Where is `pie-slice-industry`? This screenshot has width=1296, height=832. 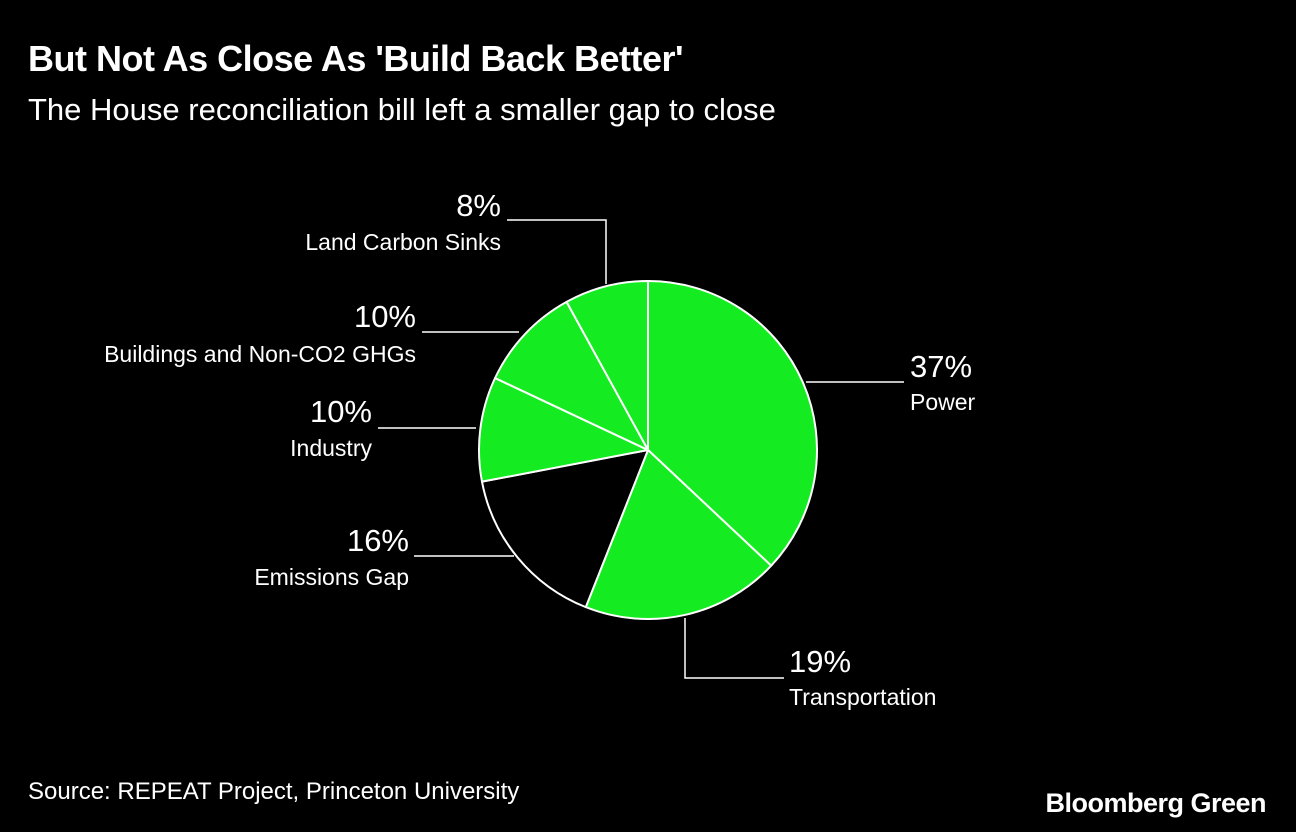 pie-slice-industry is located at coordinates (563, 430).